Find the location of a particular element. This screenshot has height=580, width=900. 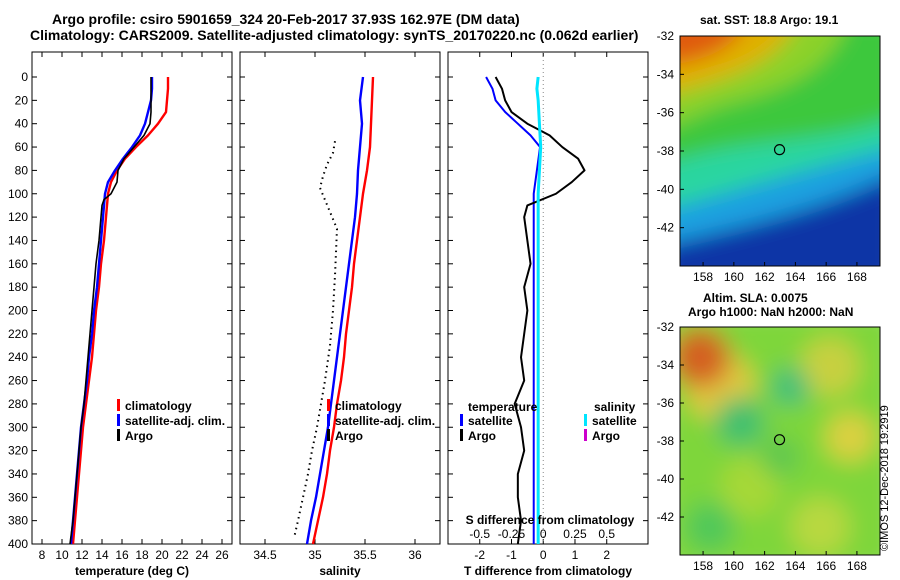

x-tick-label: 8 is located at coordinates (42, 555).